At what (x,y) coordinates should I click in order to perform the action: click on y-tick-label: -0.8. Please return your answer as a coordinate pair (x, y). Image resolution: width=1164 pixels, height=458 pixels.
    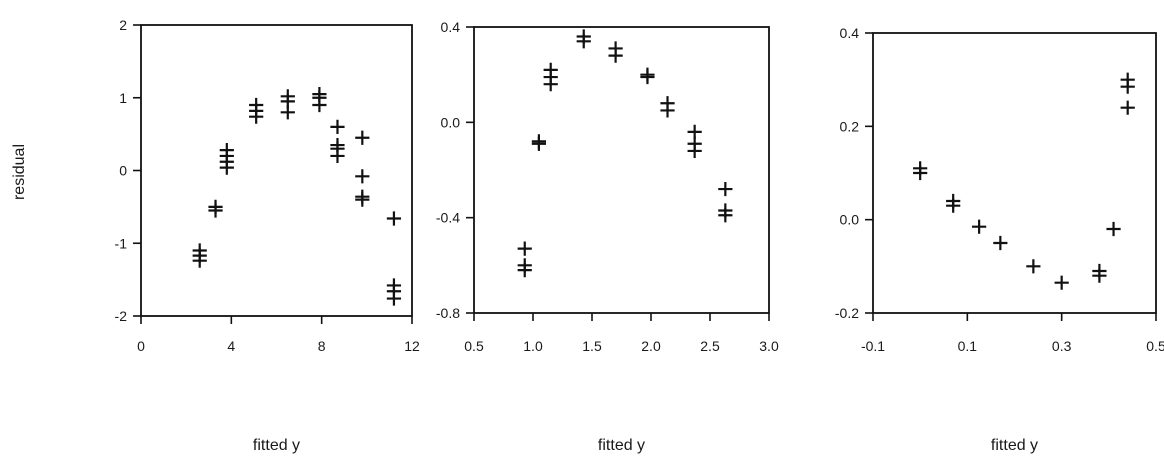
    Looking at the image, I should click on (448, 313).